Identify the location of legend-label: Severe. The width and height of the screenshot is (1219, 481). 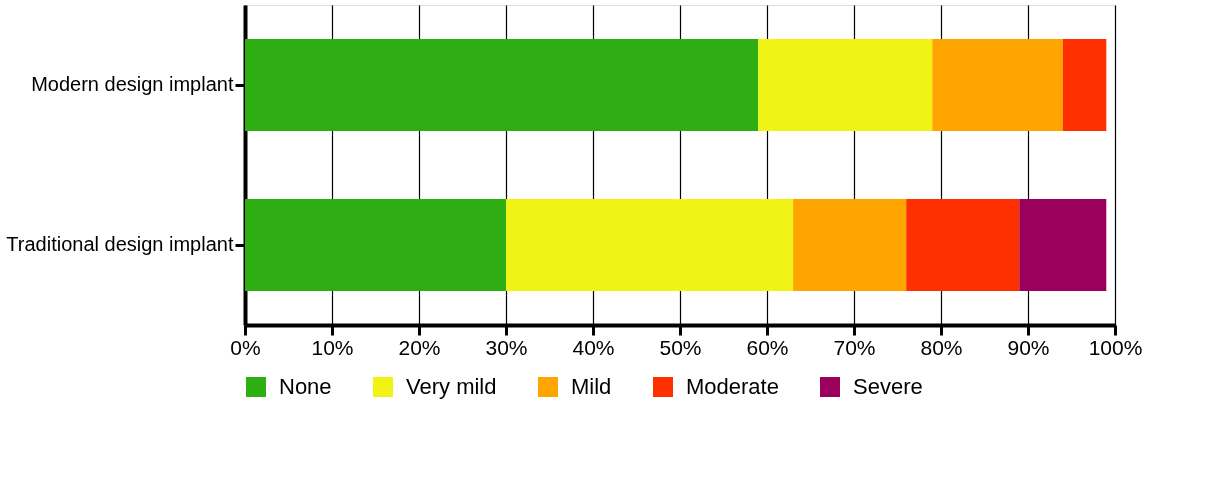
(888, 386).